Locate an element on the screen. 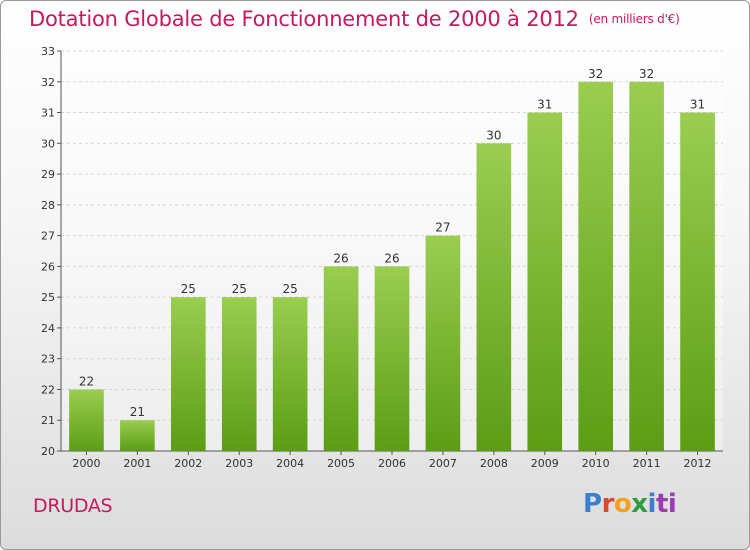 Image resolution: width=750 pixels, height=550 pixels. y-tick-label: 31 is located at coordinates (48, 113).